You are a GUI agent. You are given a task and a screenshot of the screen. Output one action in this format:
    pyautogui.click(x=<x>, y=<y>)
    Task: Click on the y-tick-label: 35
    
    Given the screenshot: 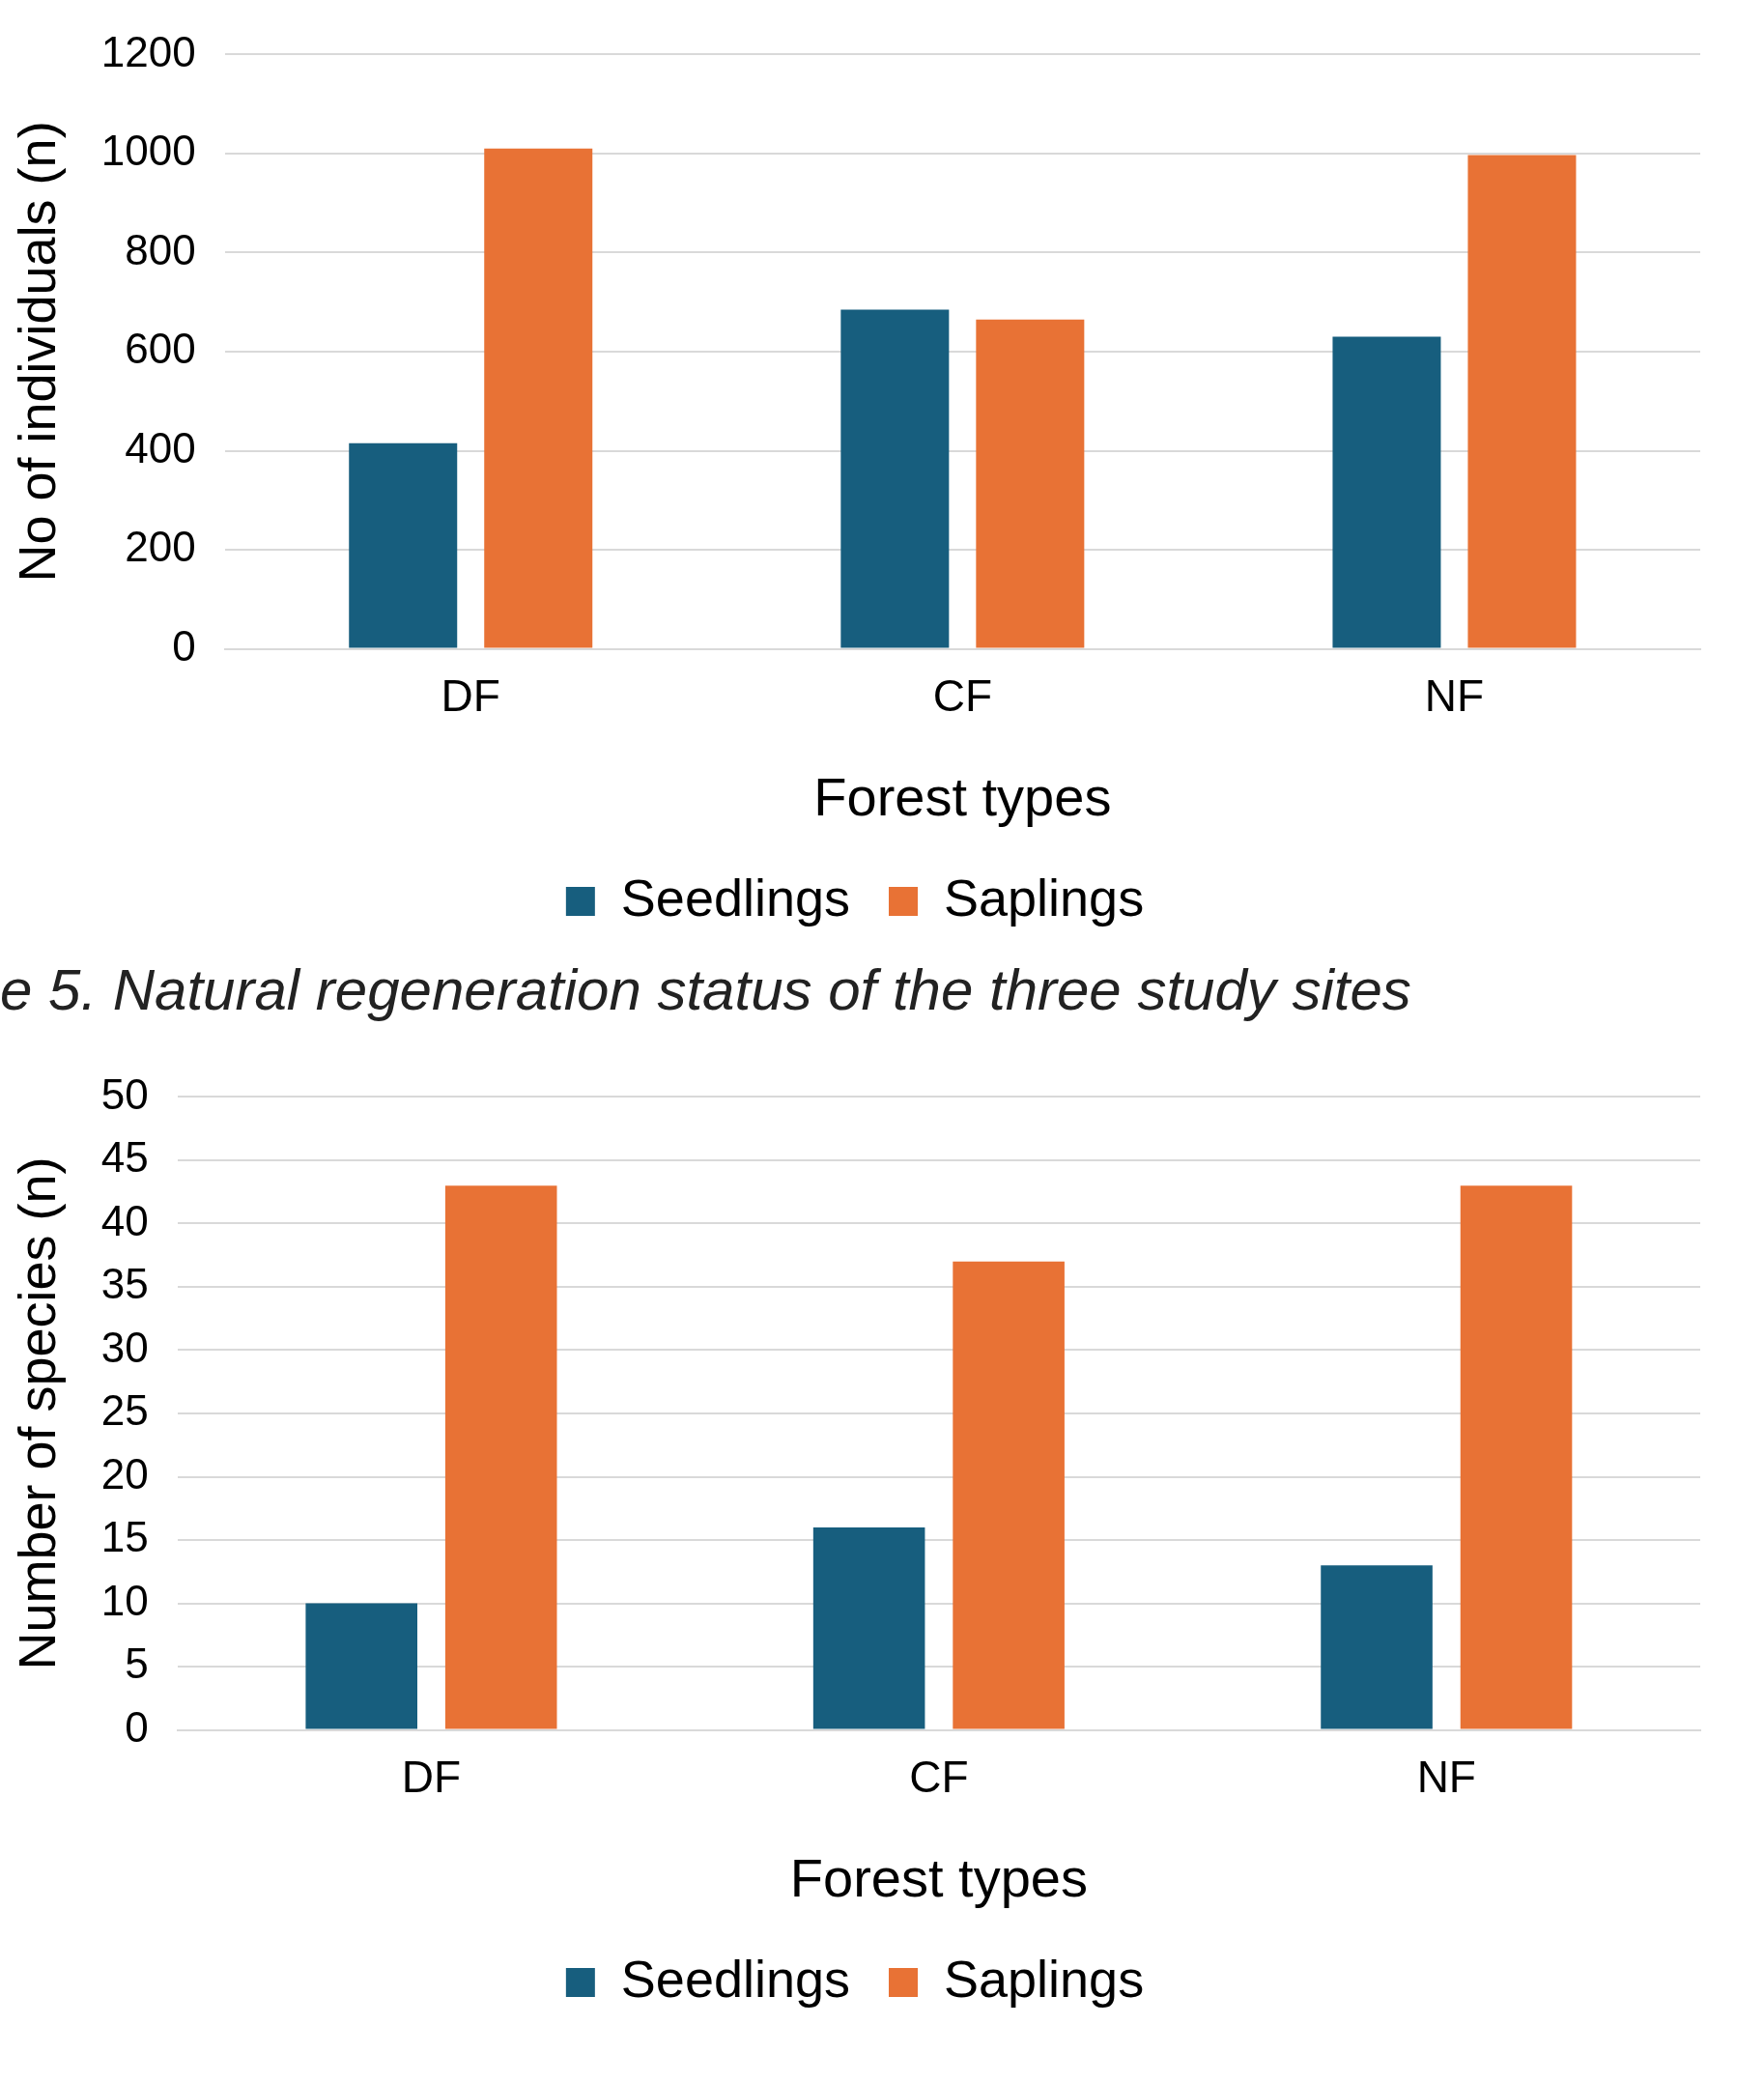 What is the action you would take?
    pyautogui.click(x=124, y=1284)
    